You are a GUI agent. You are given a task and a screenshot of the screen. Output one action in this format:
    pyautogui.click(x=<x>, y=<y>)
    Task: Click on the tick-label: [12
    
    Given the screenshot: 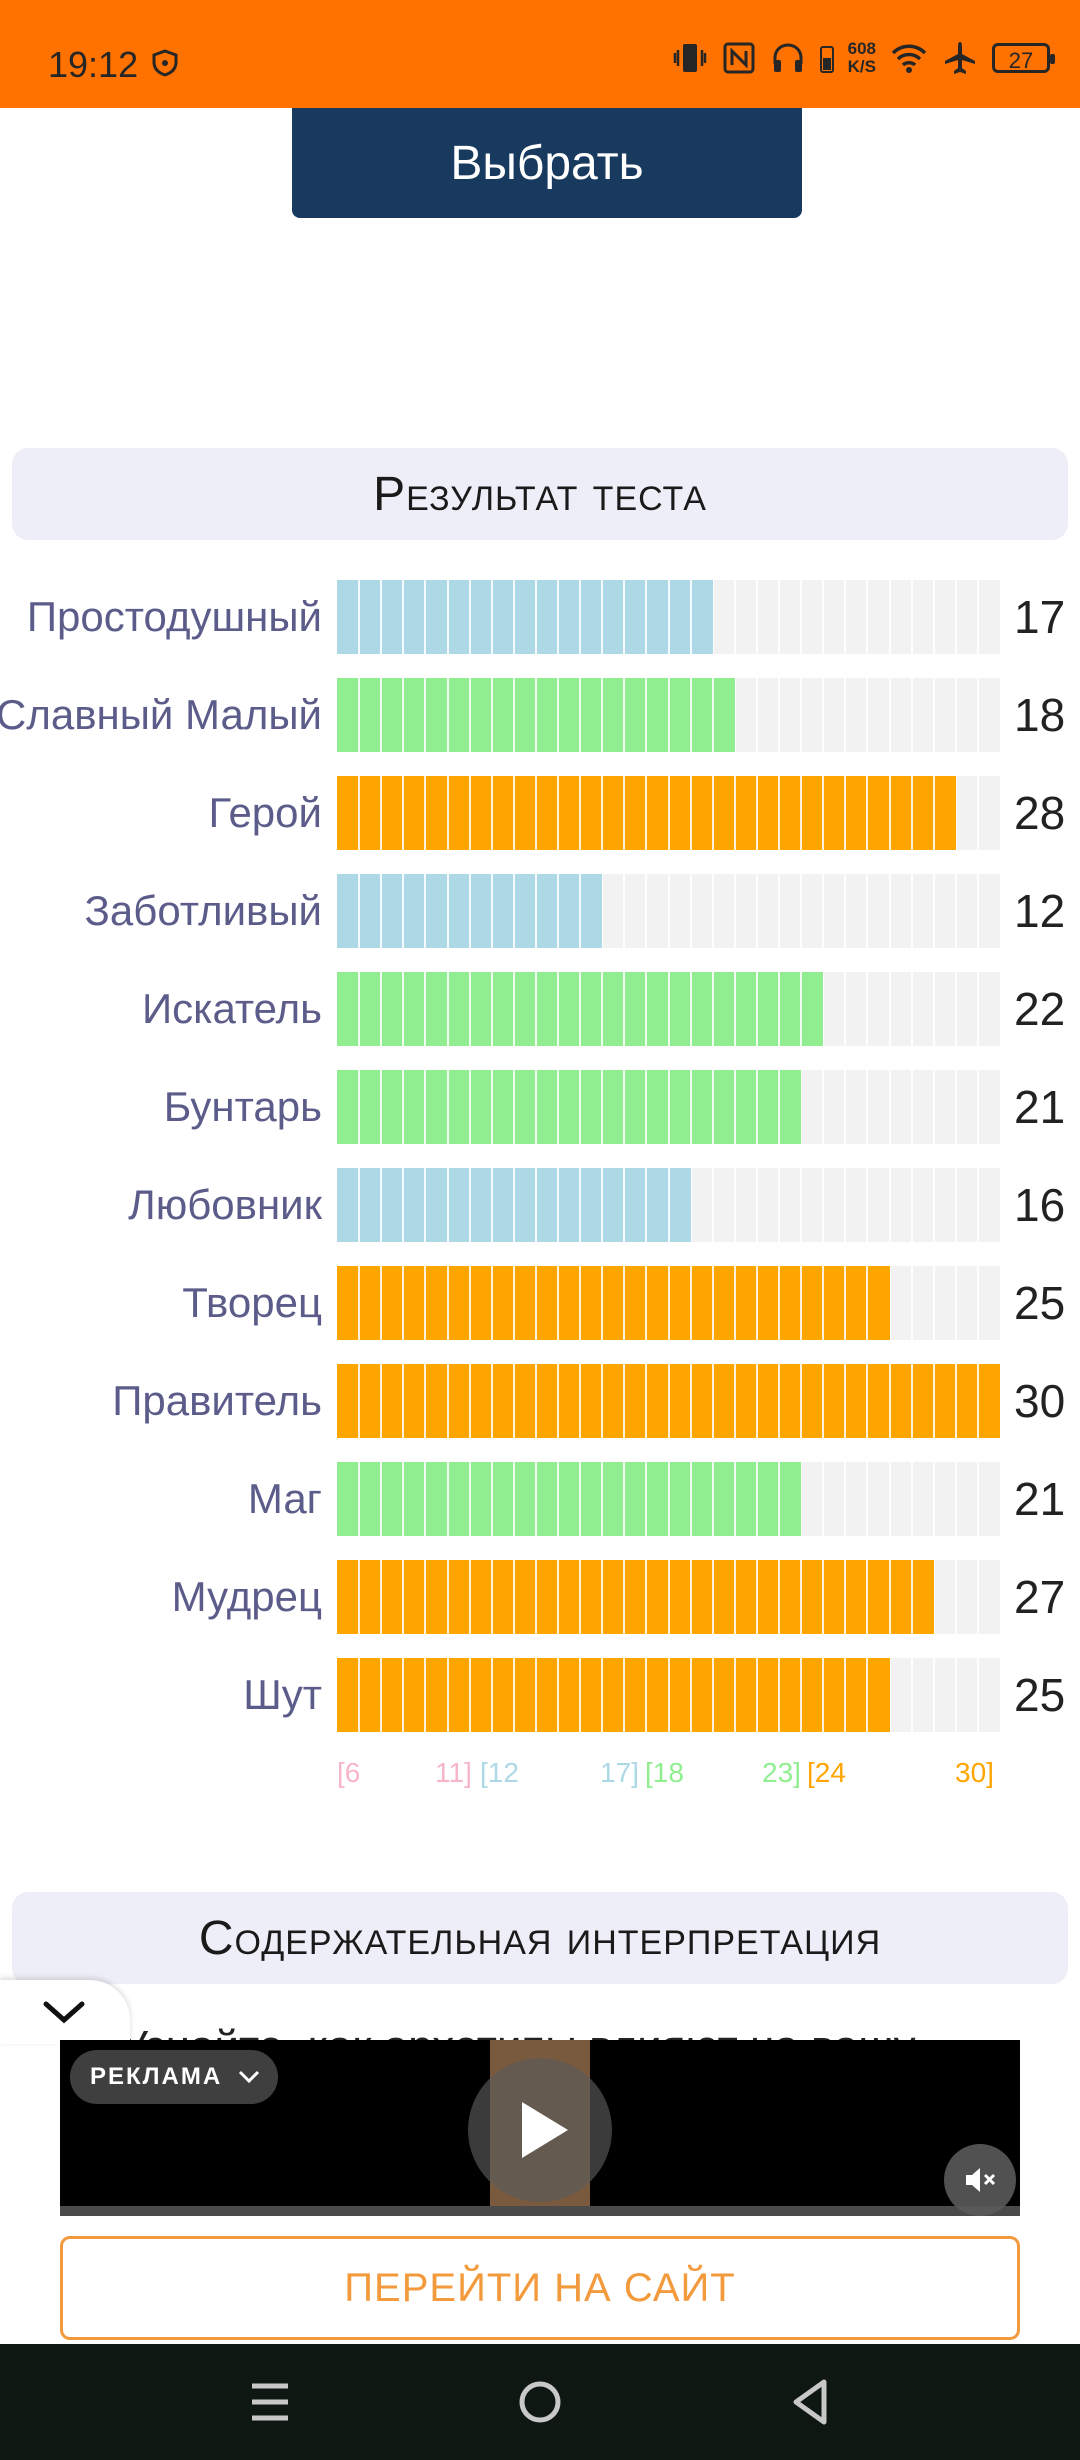 What is the action you would take?
    pyautogui.click(x=499, y=1772)
    